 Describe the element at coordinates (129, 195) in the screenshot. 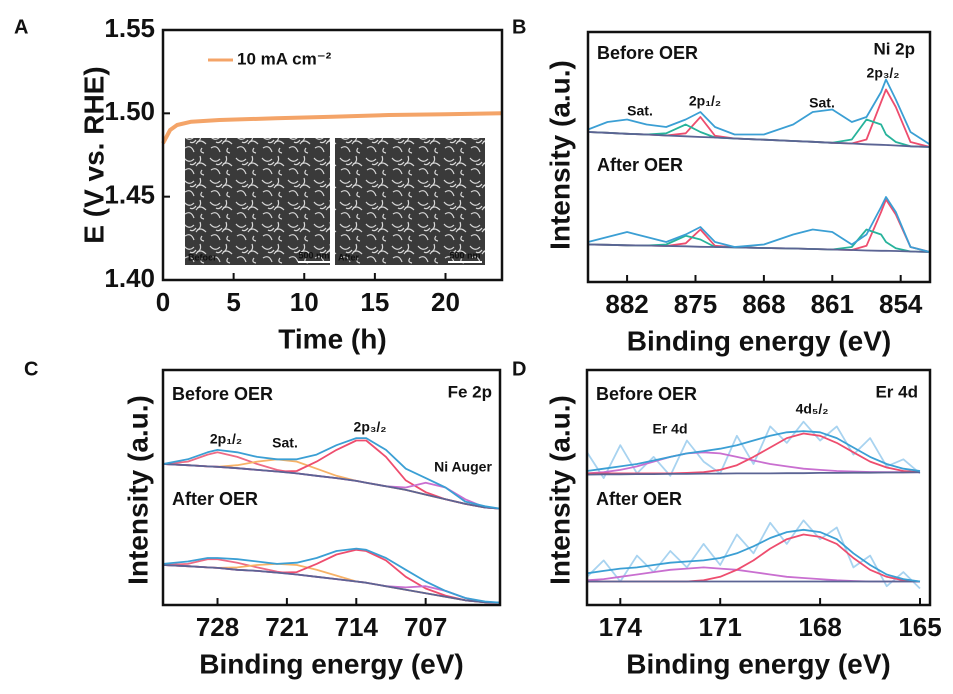

I see `y-tick-label: 1.45` at that location.